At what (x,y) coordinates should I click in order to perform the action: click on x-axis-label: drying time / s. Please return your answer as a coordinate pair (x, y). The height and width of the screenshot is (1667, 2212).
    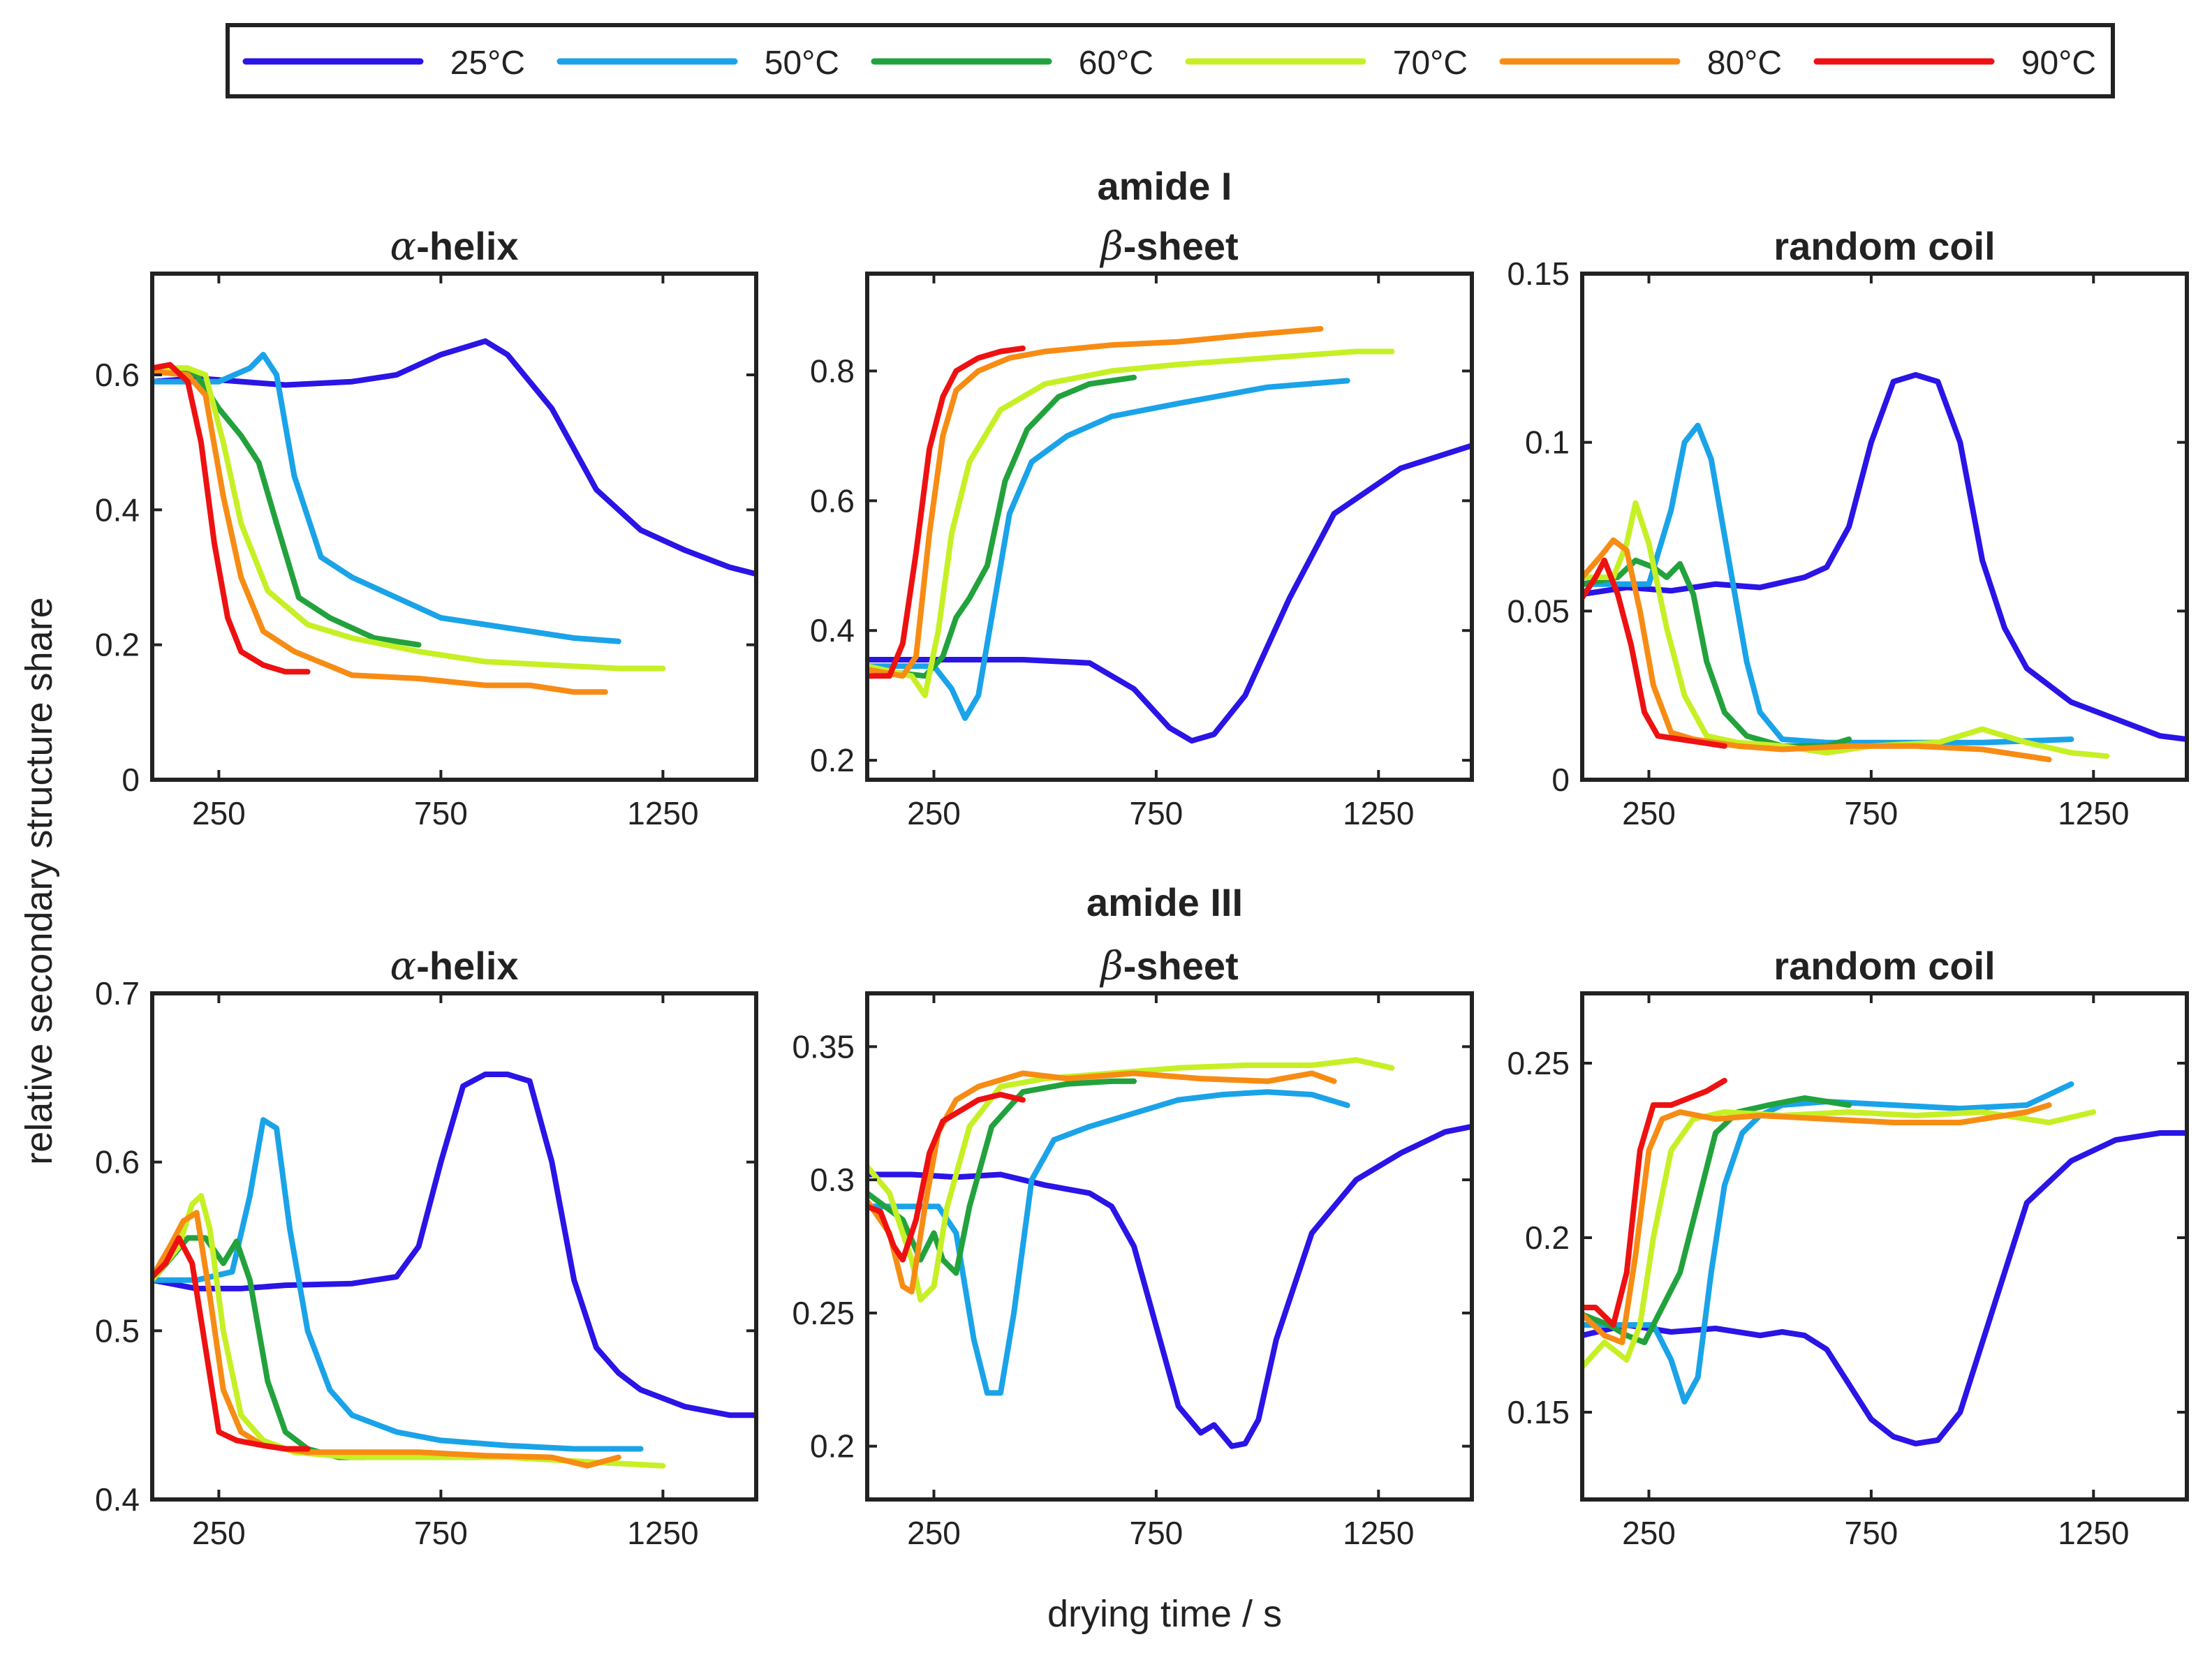
    Looking at the image, I should click on (1164, 1614).